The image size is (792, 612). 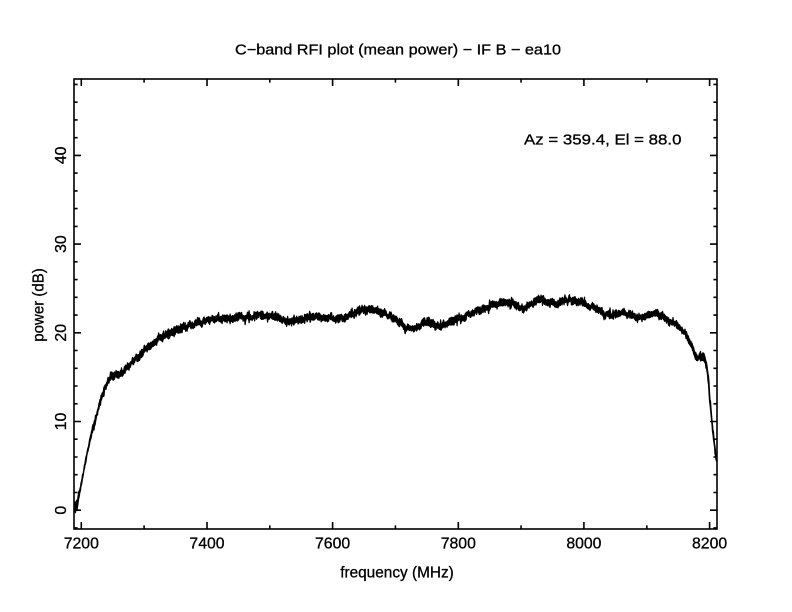 What do you see at coordinates (81, 543) in the screenshot?
I see `svg-text: 7200` at bounding box center [81, 543].